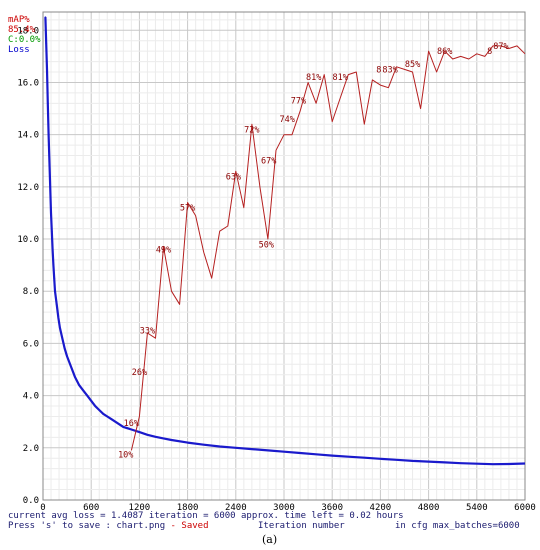 The image size is (540, 550). Describe the element at coordinates (31, 449) in the screenshot. I see `y-tick-label: 2.0` at that location.